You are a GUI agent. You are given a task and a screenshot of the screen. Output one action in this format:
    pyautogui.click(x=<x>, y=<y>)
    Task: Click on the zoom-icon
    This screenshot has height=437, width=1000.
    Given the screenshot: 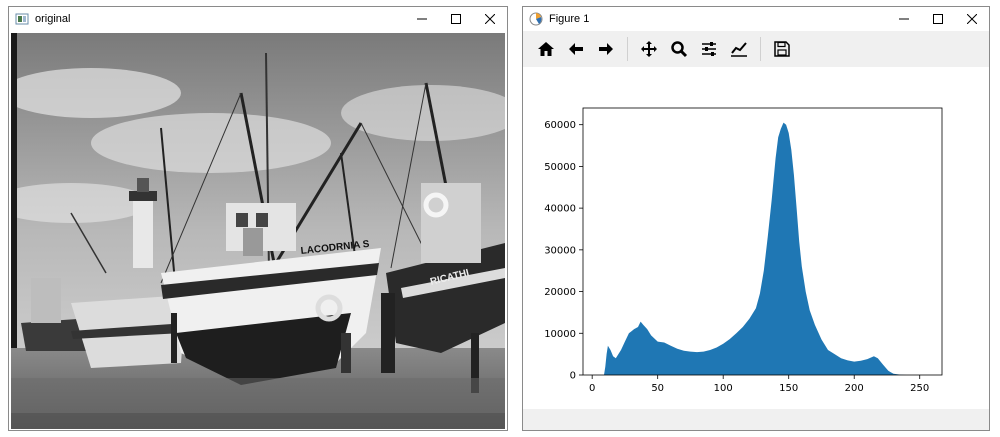 What is the action you would take?
    pyautogui.click(x=679, y=49)
    